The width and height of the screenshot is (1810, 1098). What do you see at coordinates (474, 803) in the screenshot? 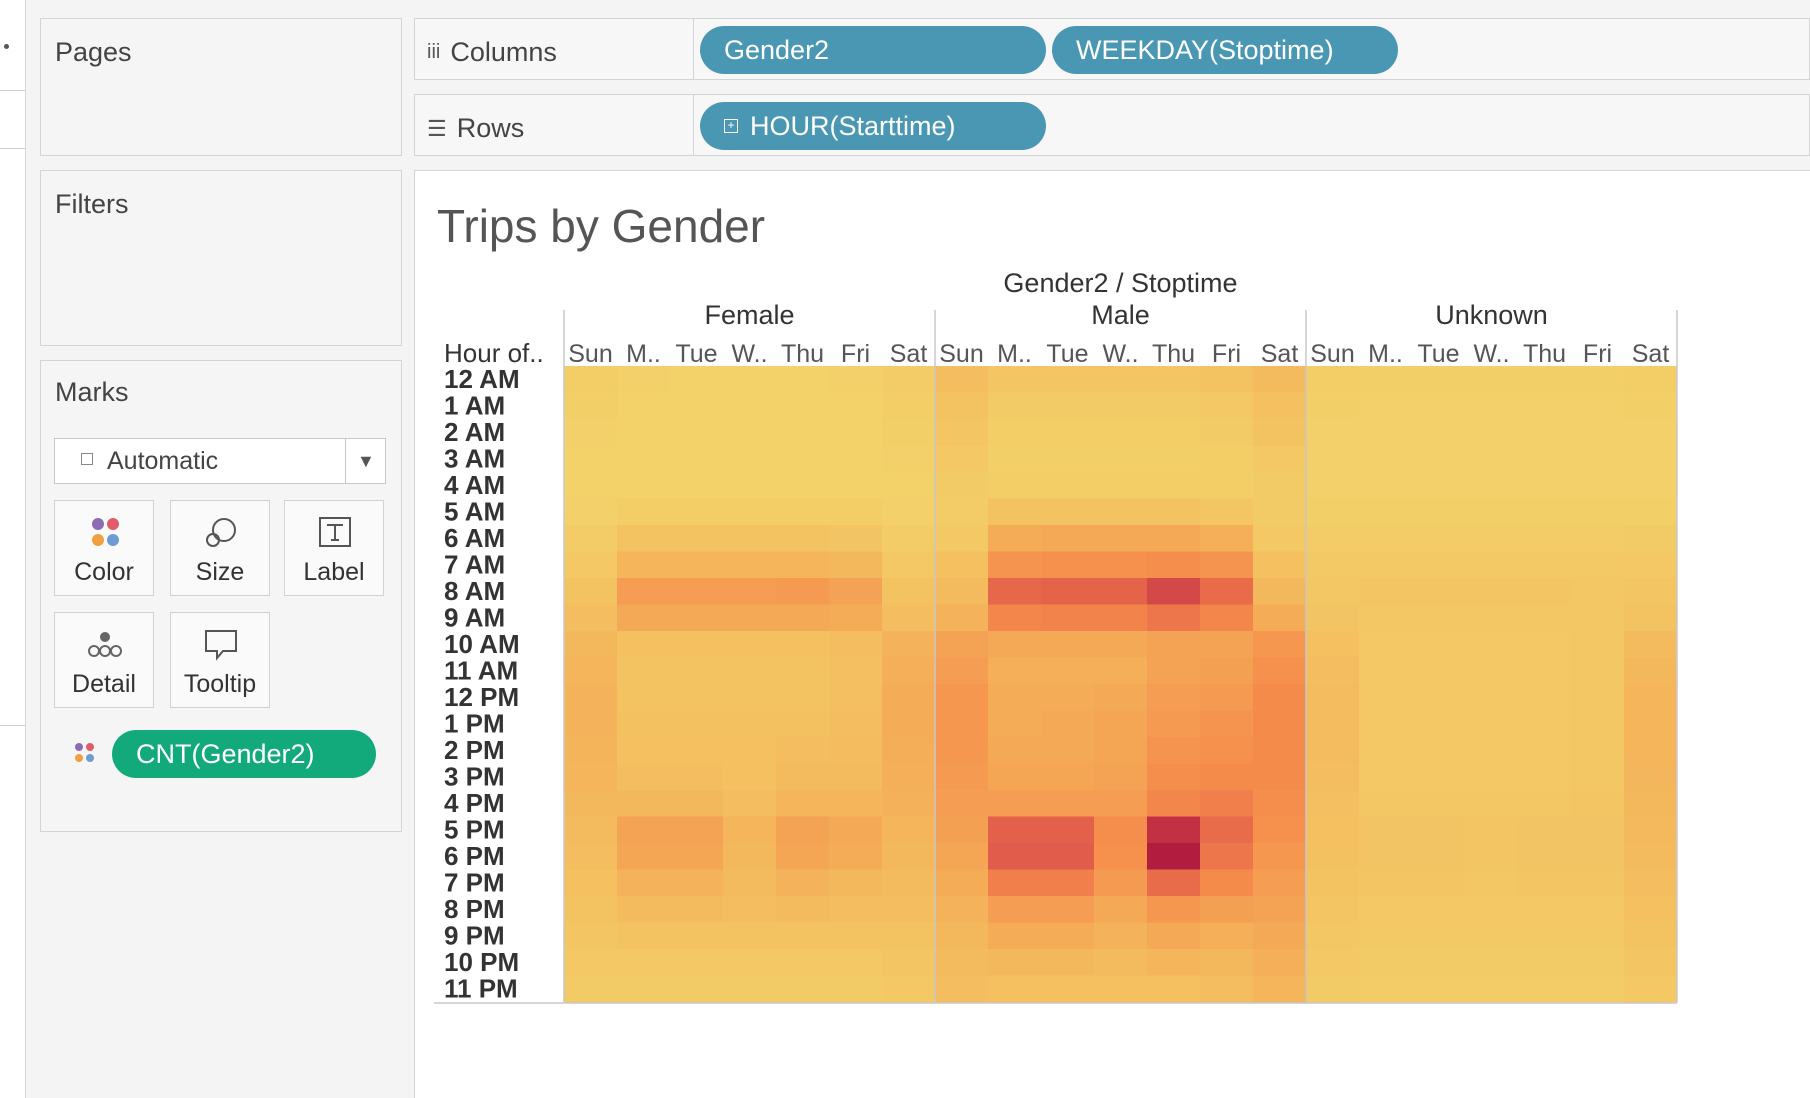
I see `hour-label: 4 PM` at bounding box center [474, 803].